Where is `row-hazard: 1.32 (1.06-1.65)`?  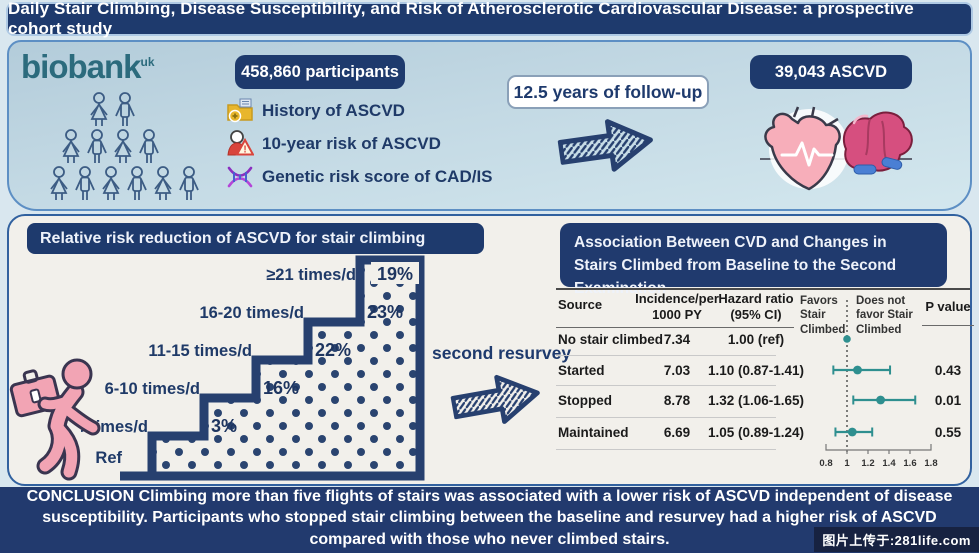 row-hazard: 1.32 (1.06-1.65) is located at coordinates (756, 400).